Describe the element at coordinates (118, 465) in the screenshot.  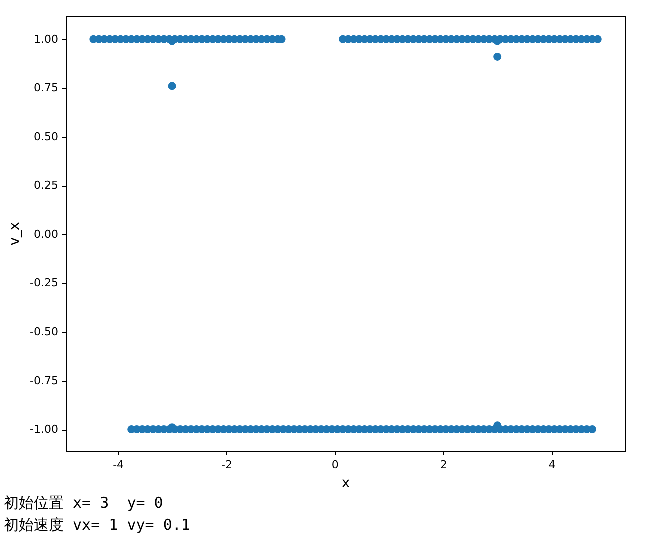
I see `x-tick-label: -4` at that location.